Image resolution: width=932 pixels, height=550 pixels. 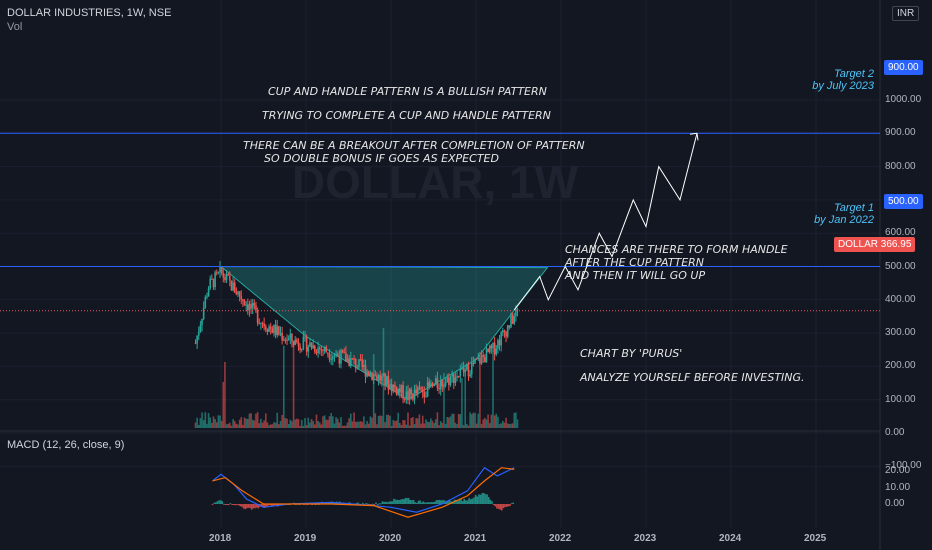 I want to click on target-1-title: Target 1, so click(x=854, y=208).